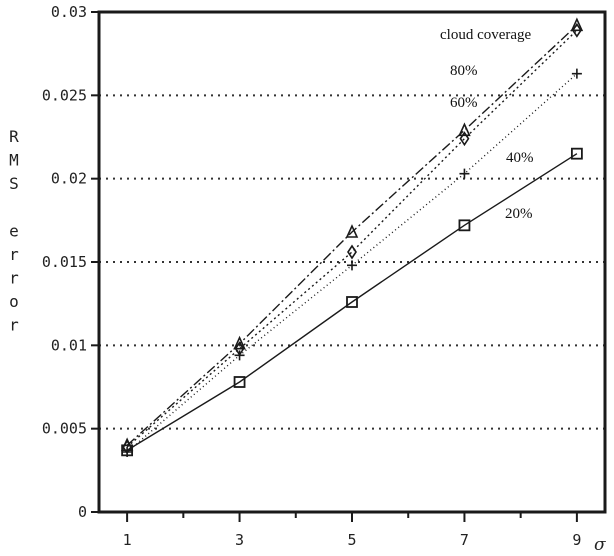 The image size is (614, 556). What do you see at coordinates (351, 540) in the screenshot?
I see `x-tick-label-2: 5` at bounding box center [351, 540].